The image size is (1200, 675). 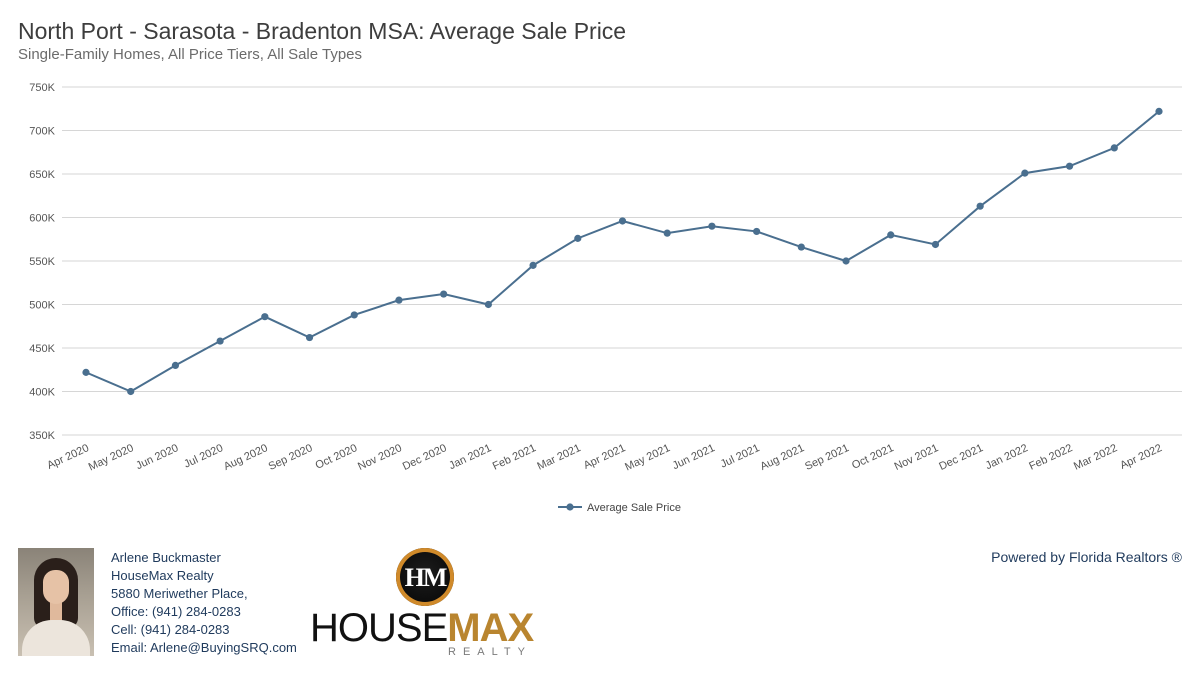 I want to click on legend: Average Sale Price, so click(x=619, y=508).